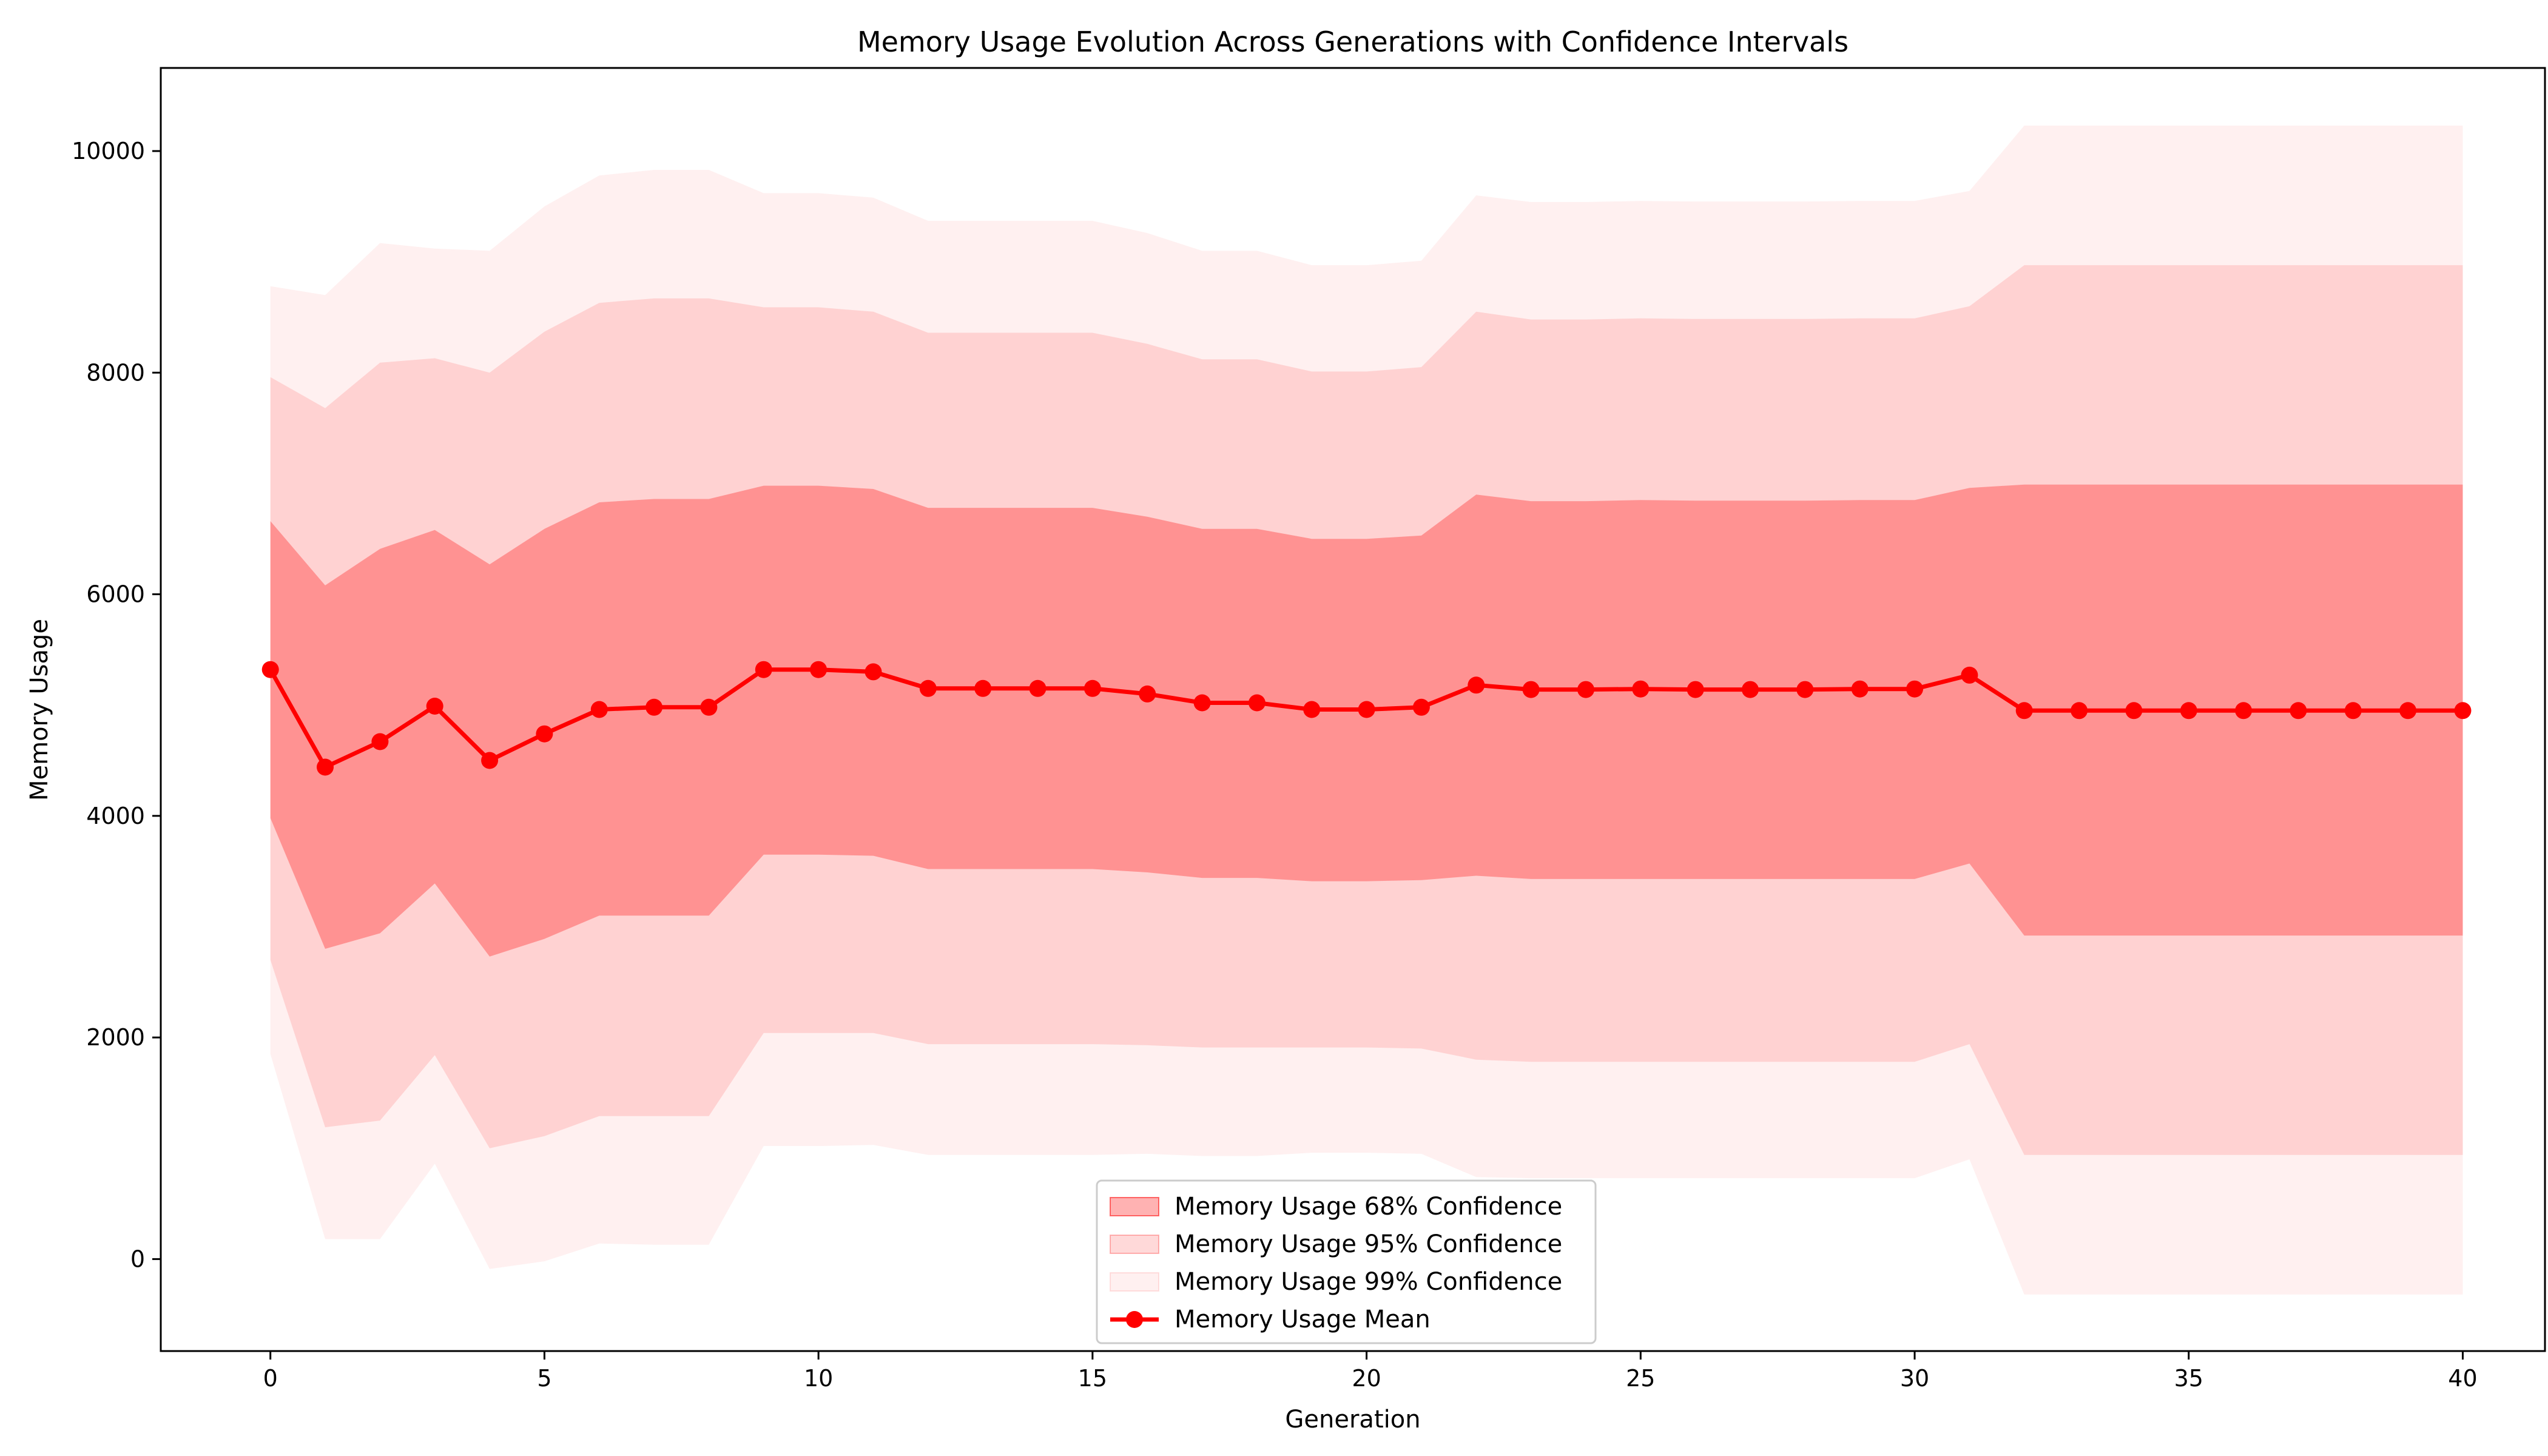 The width and height of the screenshot is (2548, 1456). I want to click on legend-label: Memory Usage 95% Confidence, so click(1368, 1244).